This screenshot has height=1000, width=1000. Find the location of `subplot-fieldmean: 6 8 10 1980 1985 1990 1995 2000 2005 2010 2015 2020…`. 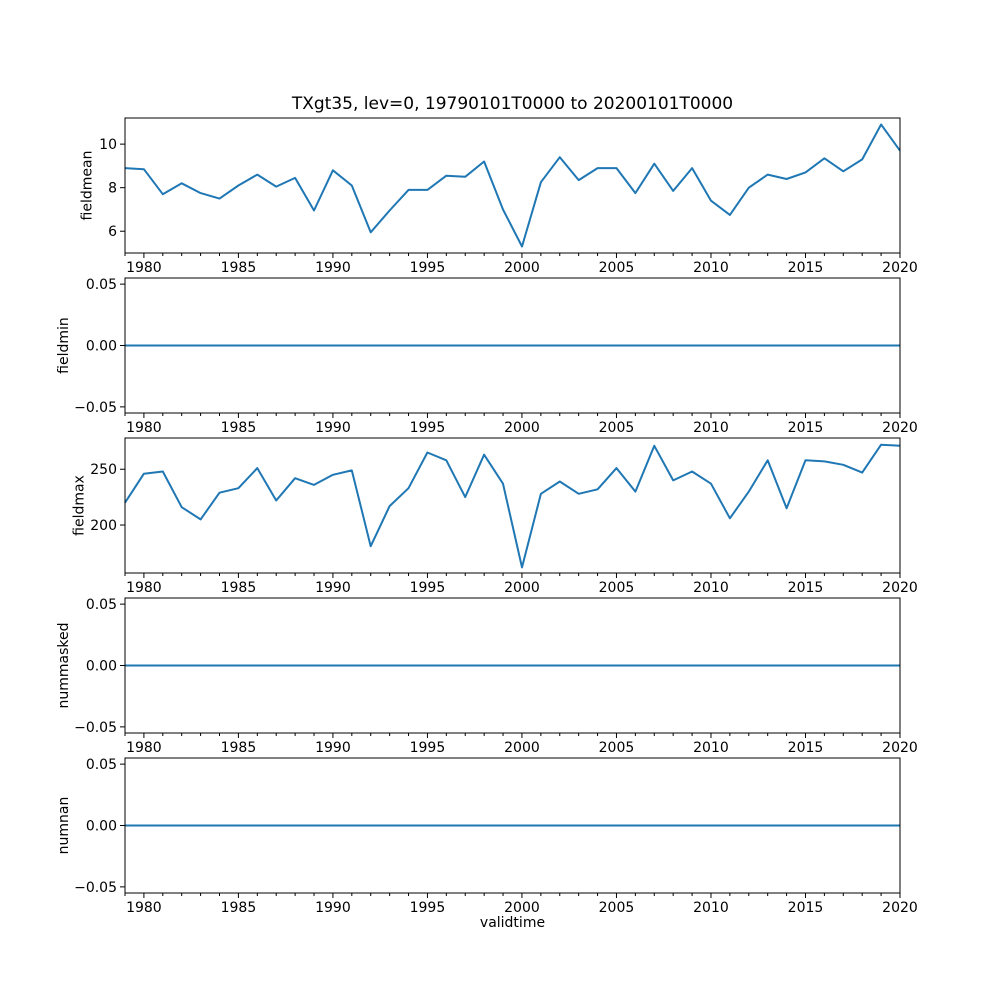

subplot-fieldmean: 6 8 10 1980 1985 1990 1995 2000 2005 2010 2015 2020… is located at coordinates (498, 196).